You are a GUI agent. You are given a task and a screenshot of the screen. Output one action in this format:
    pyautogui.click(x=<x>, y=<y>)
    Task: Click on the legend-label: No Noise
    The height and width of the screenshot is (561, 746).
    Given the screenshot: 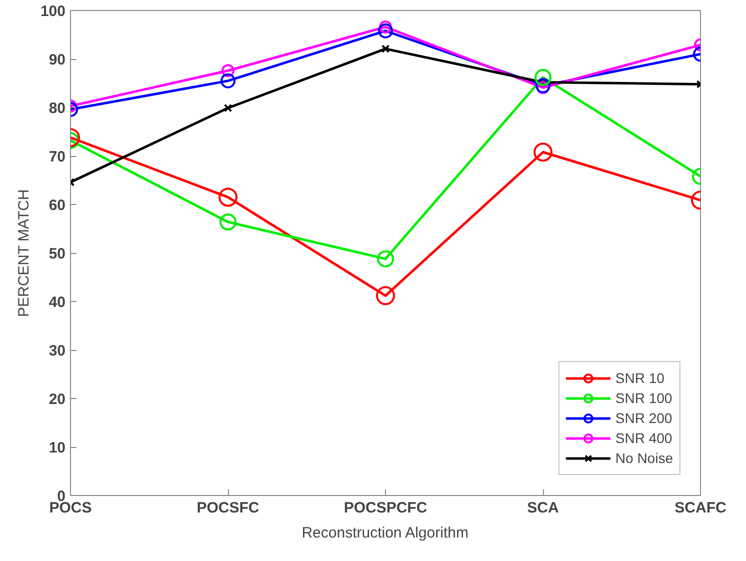 What is the action you would take?
    pyautogui.click(x=644, y=458)
    